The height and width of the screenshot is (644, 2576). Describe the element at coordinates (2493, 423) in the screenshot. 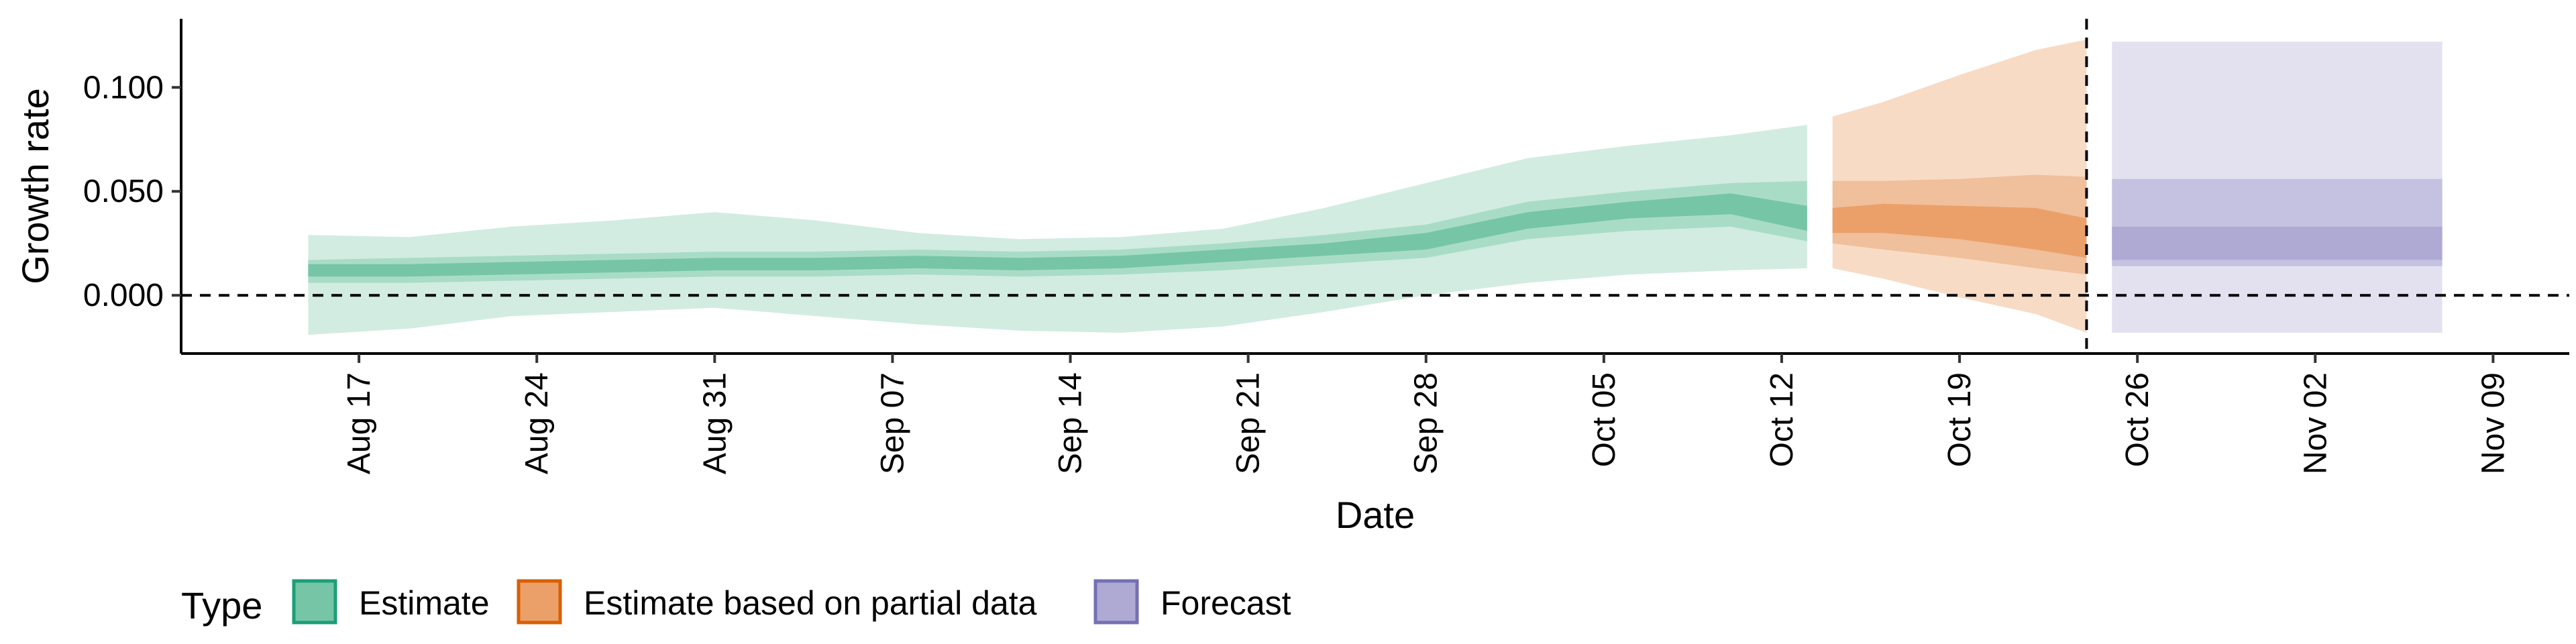

I see `x-tick-label: Nov 09` at that location.